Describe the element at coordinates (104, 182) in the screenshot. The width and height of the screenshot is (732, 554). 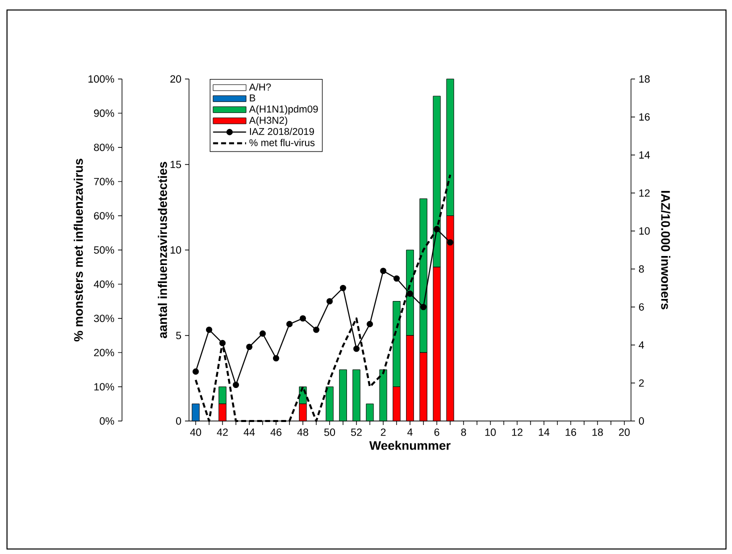
I see `y3-tick-label: 70%` at that location.